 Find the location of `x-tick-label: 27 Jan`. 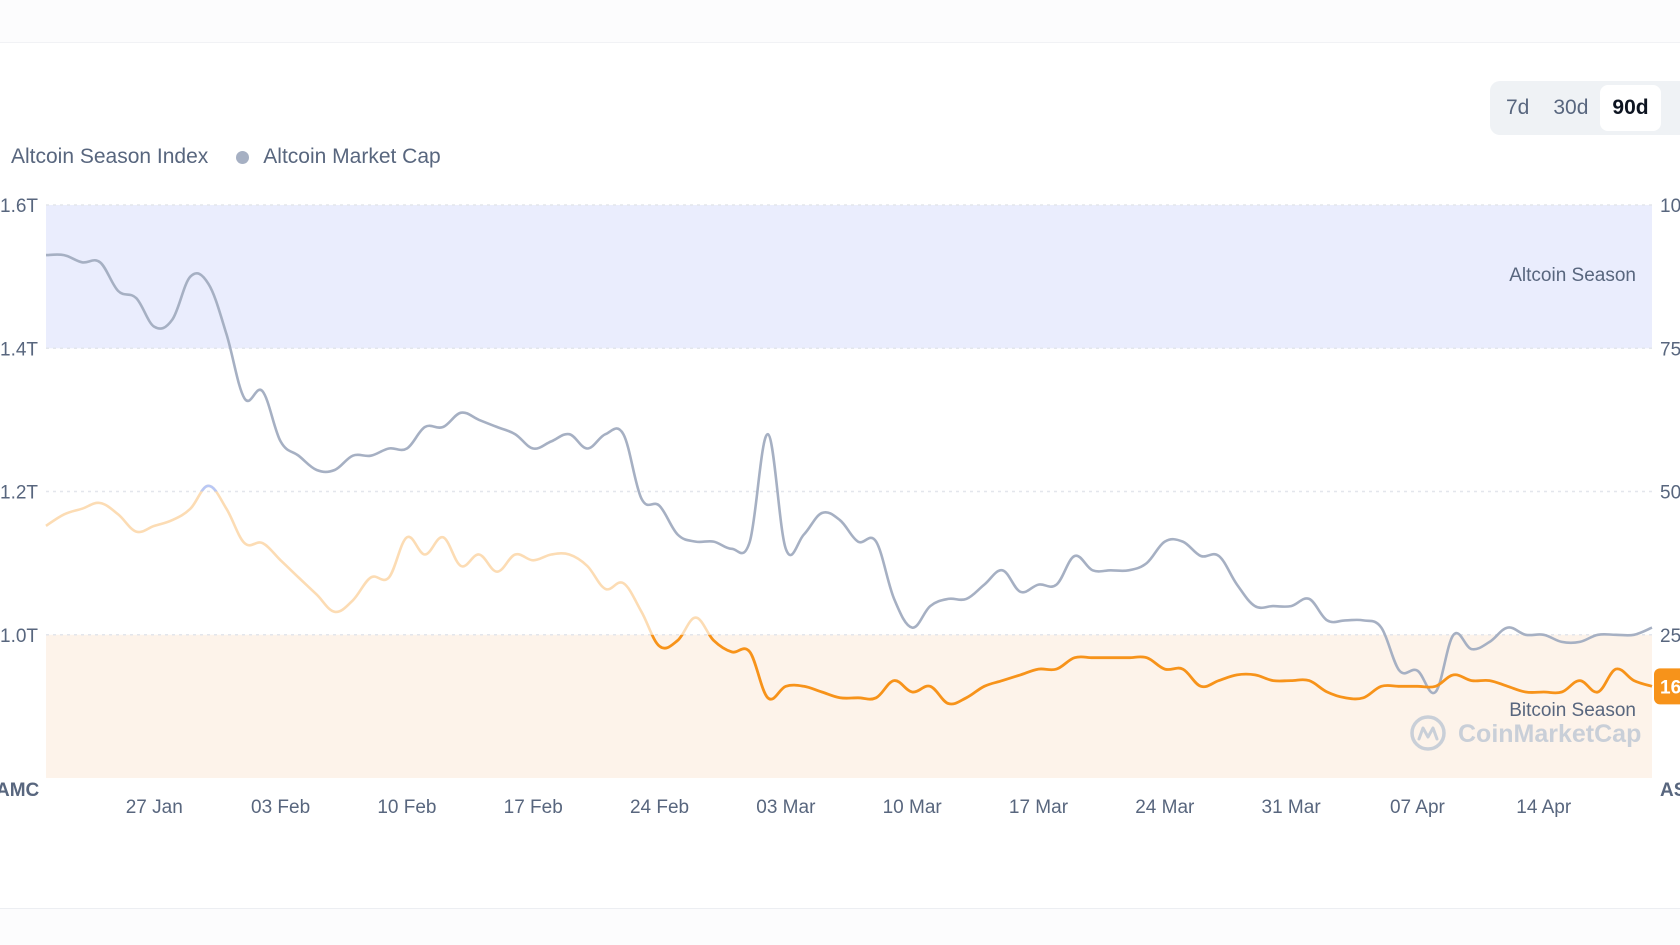

x-tick-label: 27 Jan is located at coordinates (154, 807).